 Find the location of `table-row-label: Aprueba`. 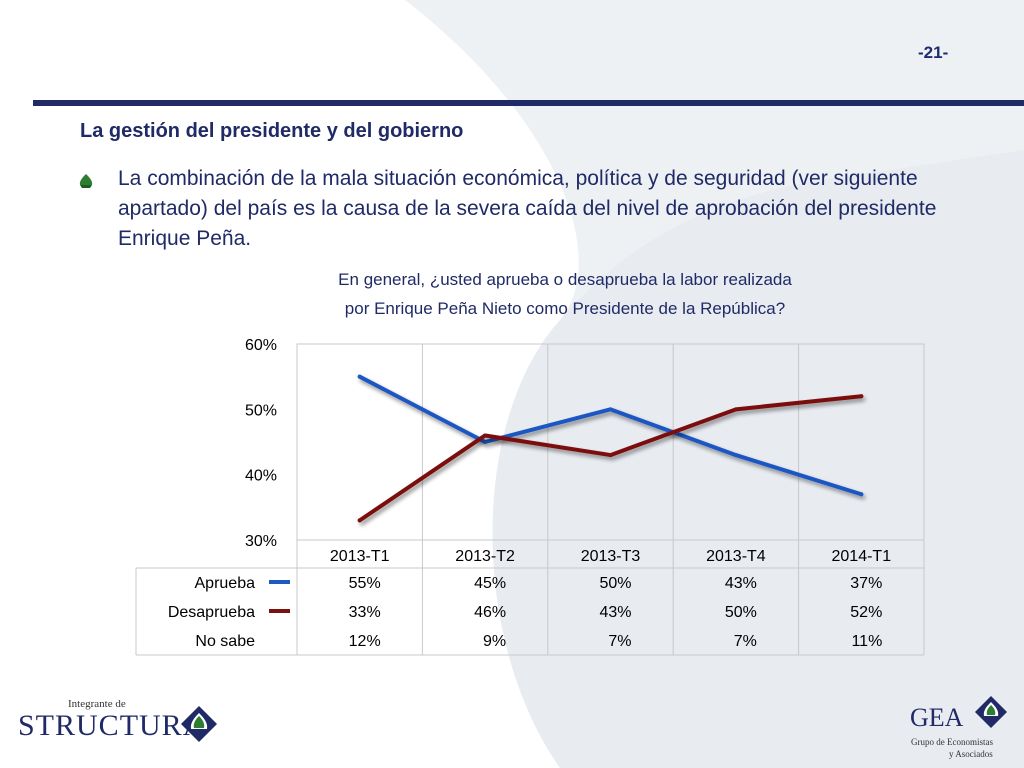

table-row-label: Aprueba is located at coordinates (225, 583).